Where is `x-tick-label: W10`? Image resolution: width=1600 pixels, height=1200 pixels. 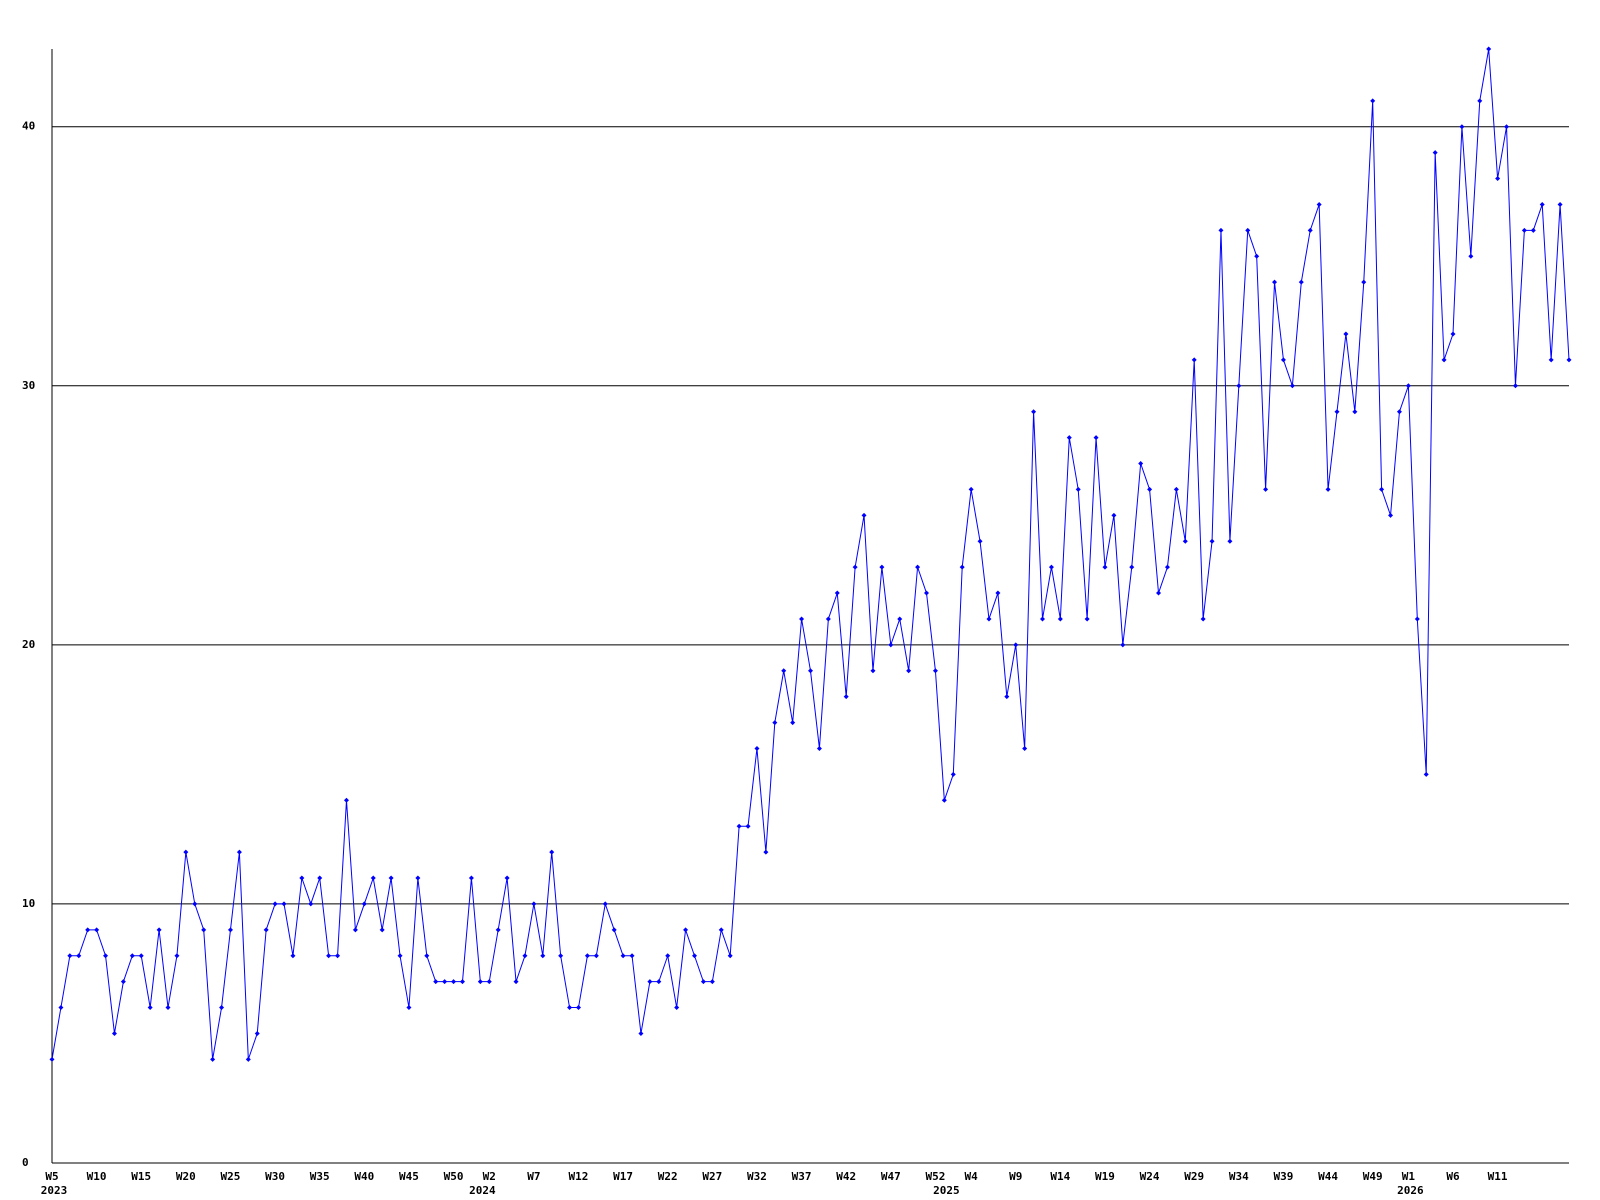 x-tick-label: W10 is located at coordinates (97, 1176).